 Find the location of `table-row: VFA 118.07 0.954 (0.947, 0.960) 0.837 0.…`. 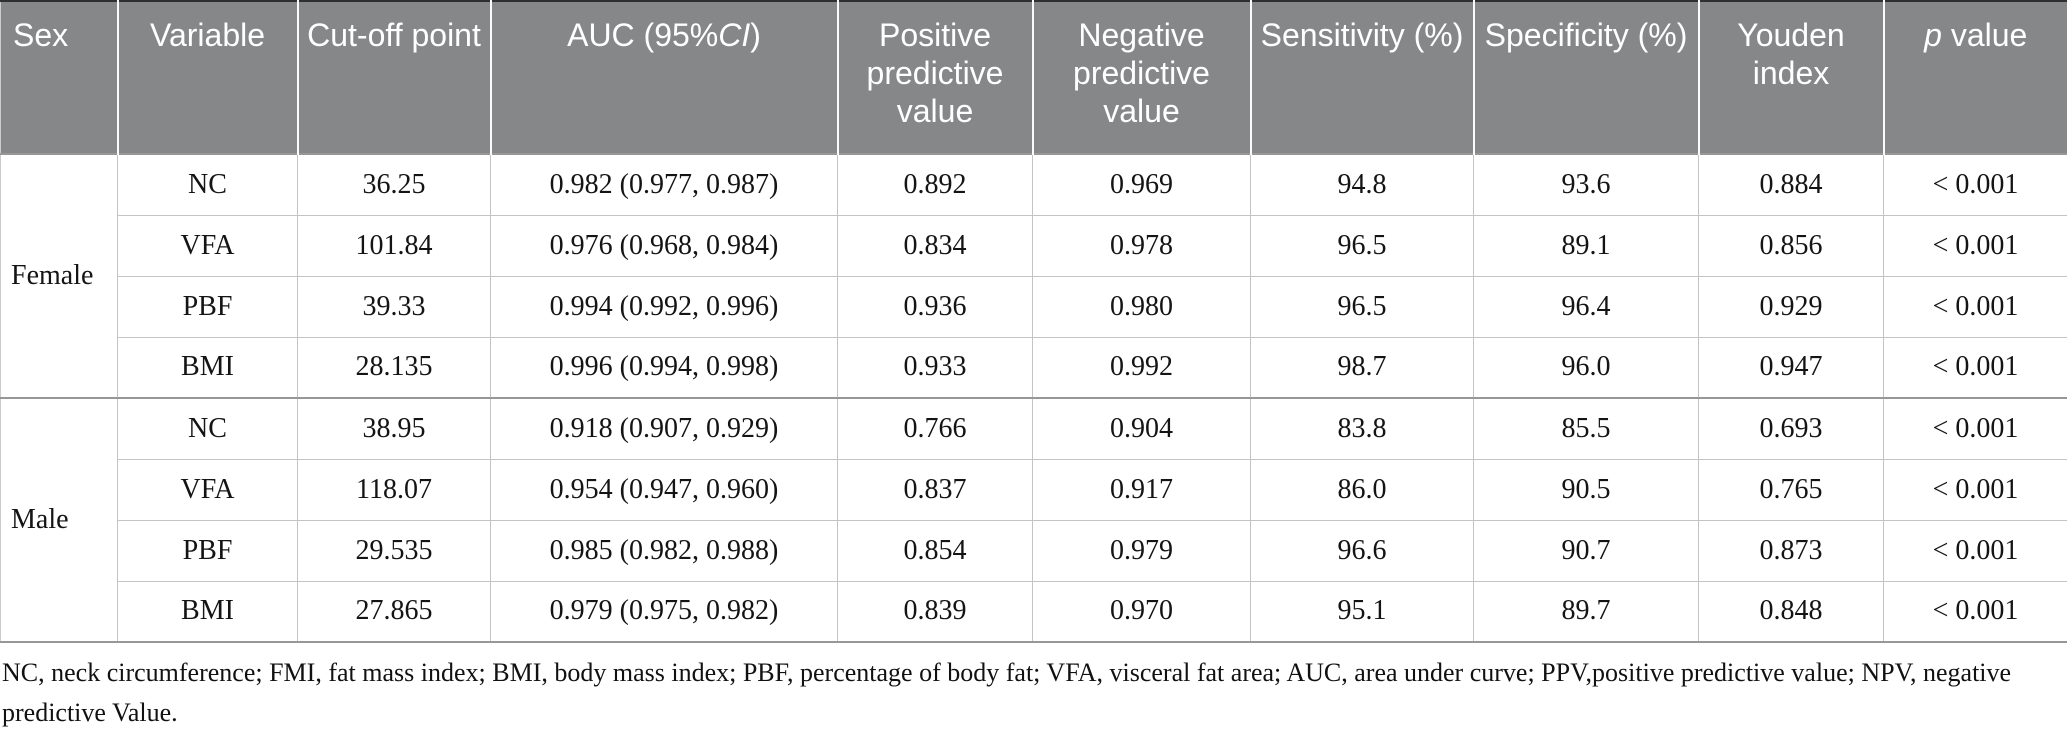

table-row: VFA 118.07 0.954 (0.947, 0.960) 0.837 0.… is located at coordinates (1034, 489).